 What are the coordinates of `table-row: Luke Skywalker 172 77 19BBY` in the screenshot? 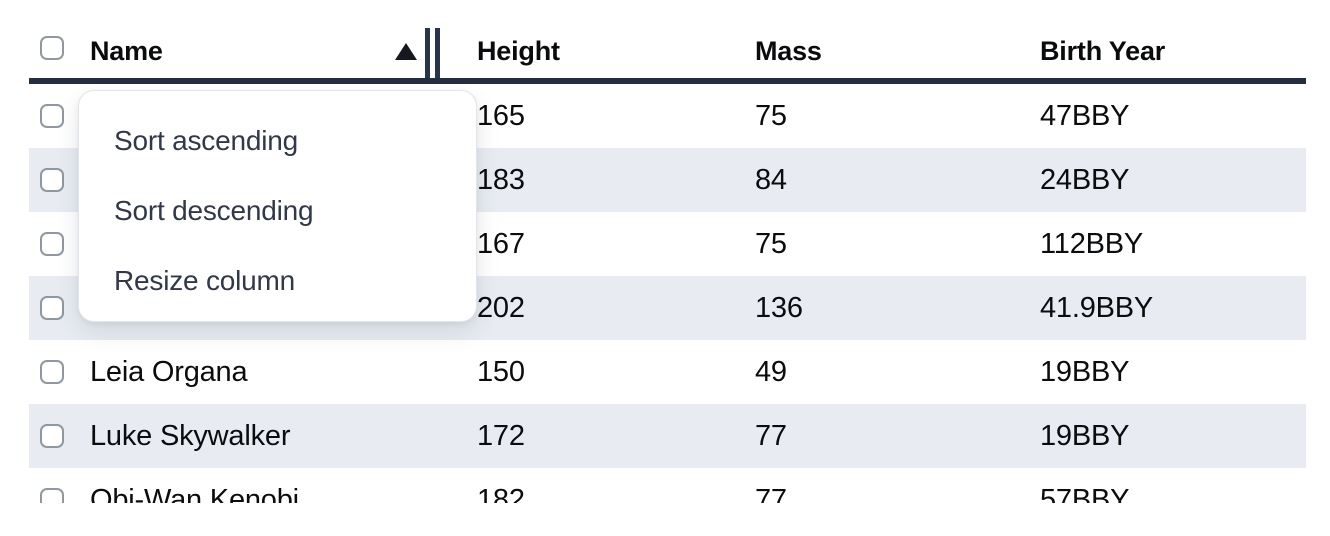 It's located at (667, 436).